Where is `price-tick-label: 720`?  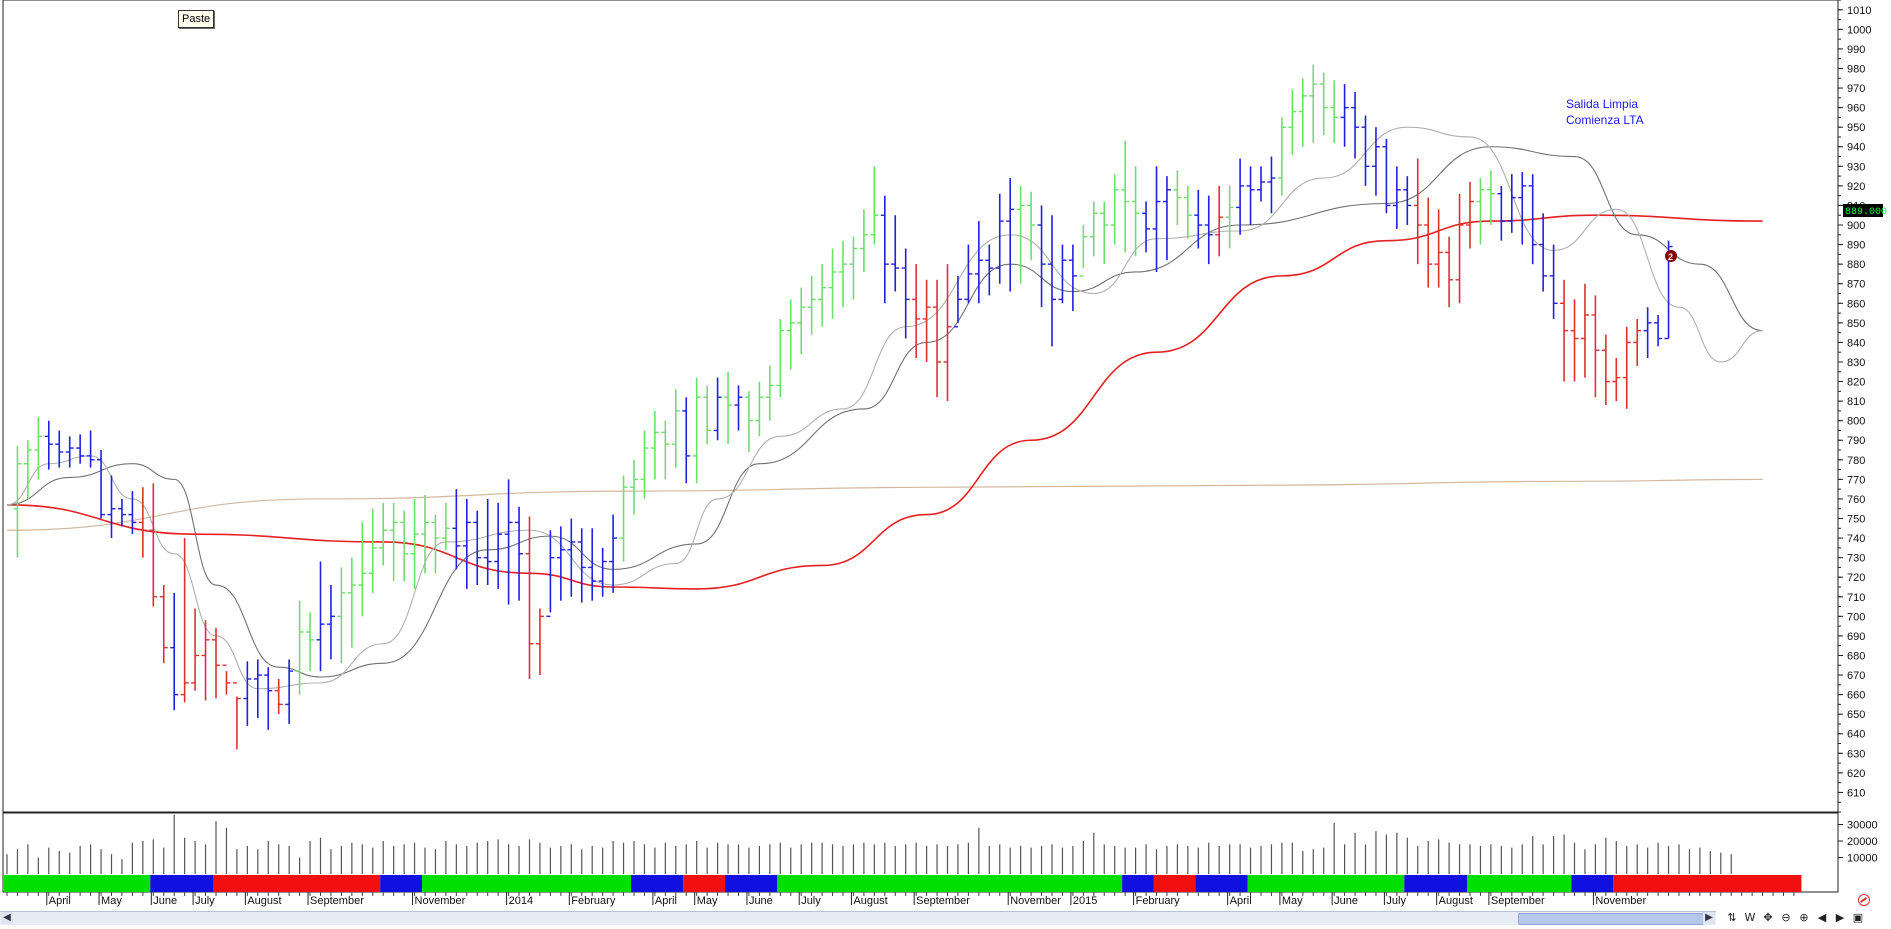 price-tick-label: 720 is located at coordinates (1856, 578).